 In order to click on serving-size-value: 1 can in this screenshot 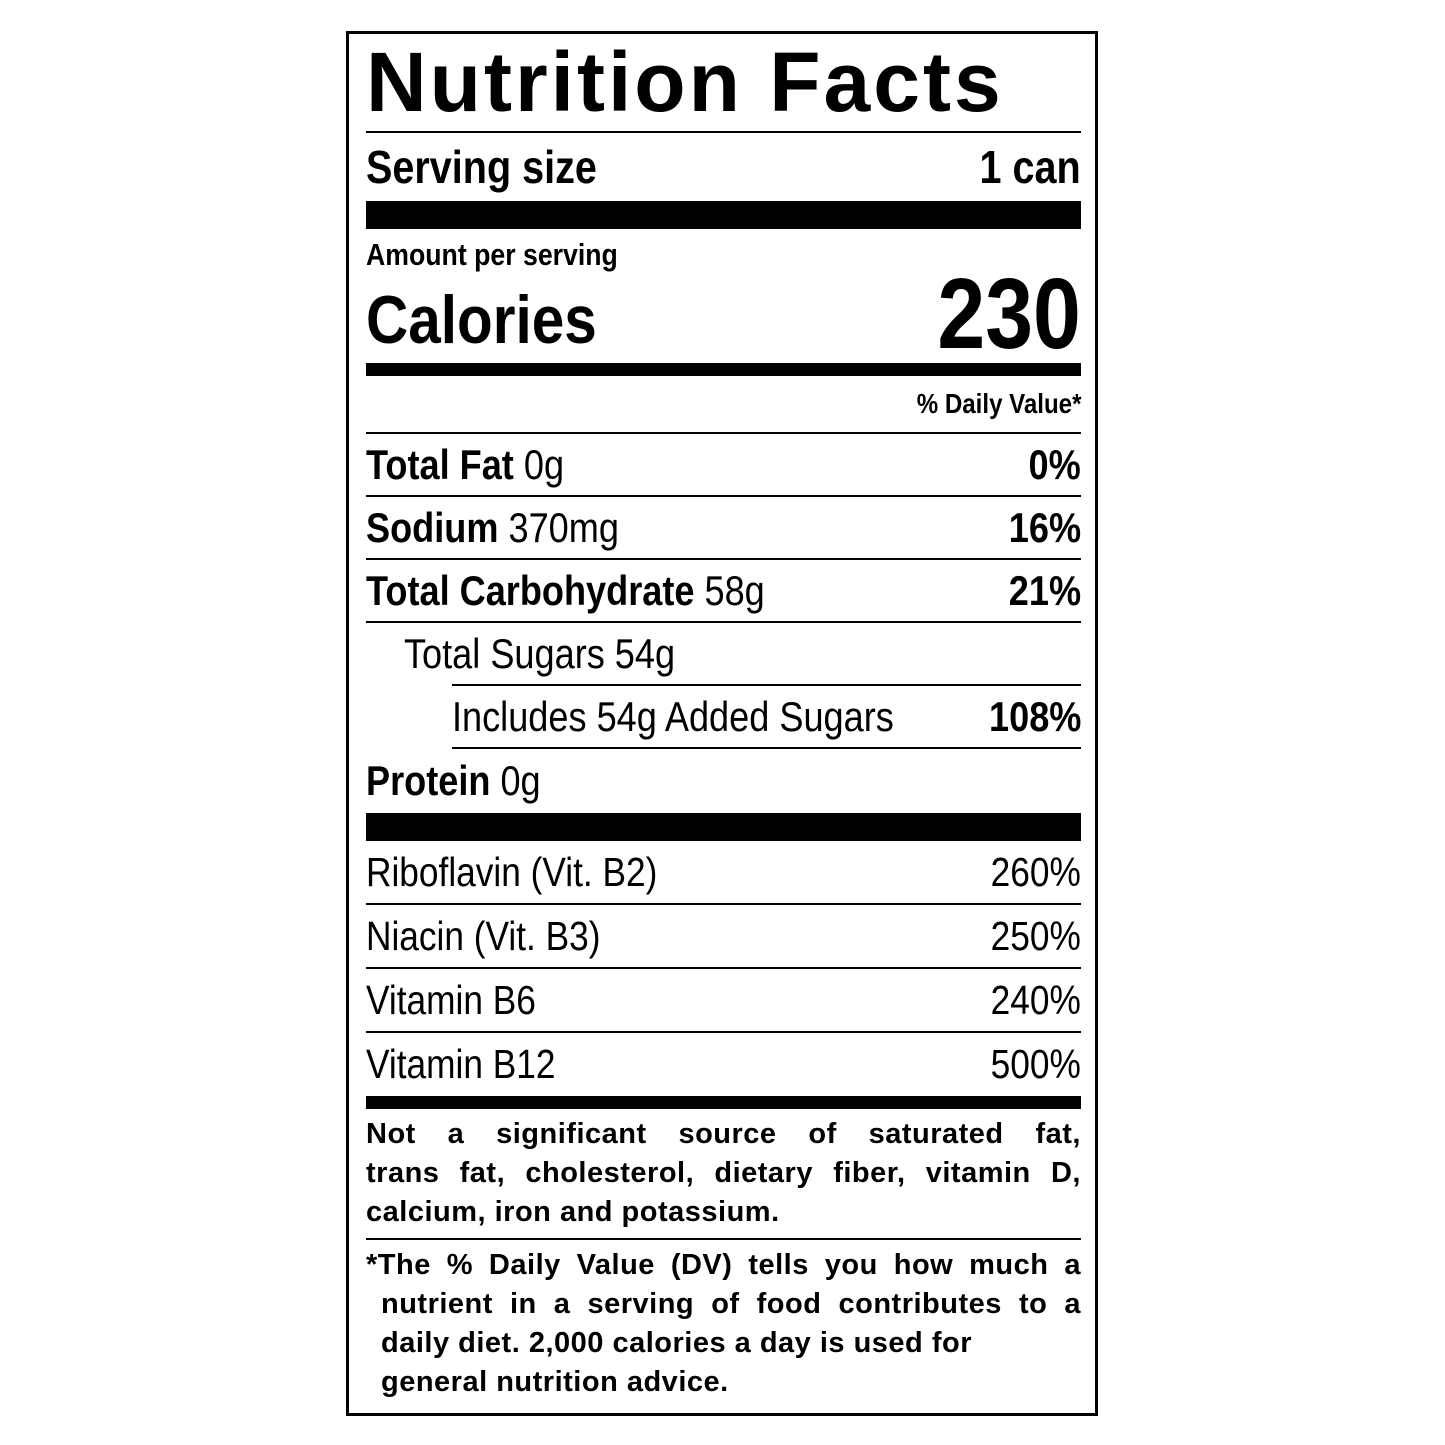, I will do `click(1030, 167)`.